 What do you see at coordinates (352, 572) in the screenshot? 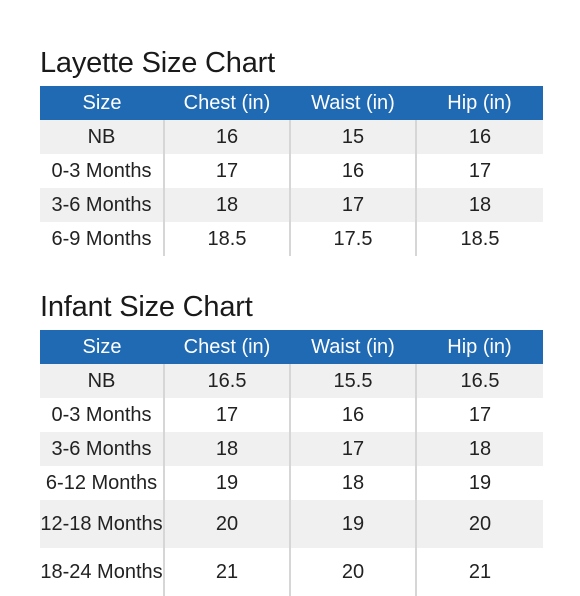
I see `waist-cell: 20` at bounding box center [352, 572].